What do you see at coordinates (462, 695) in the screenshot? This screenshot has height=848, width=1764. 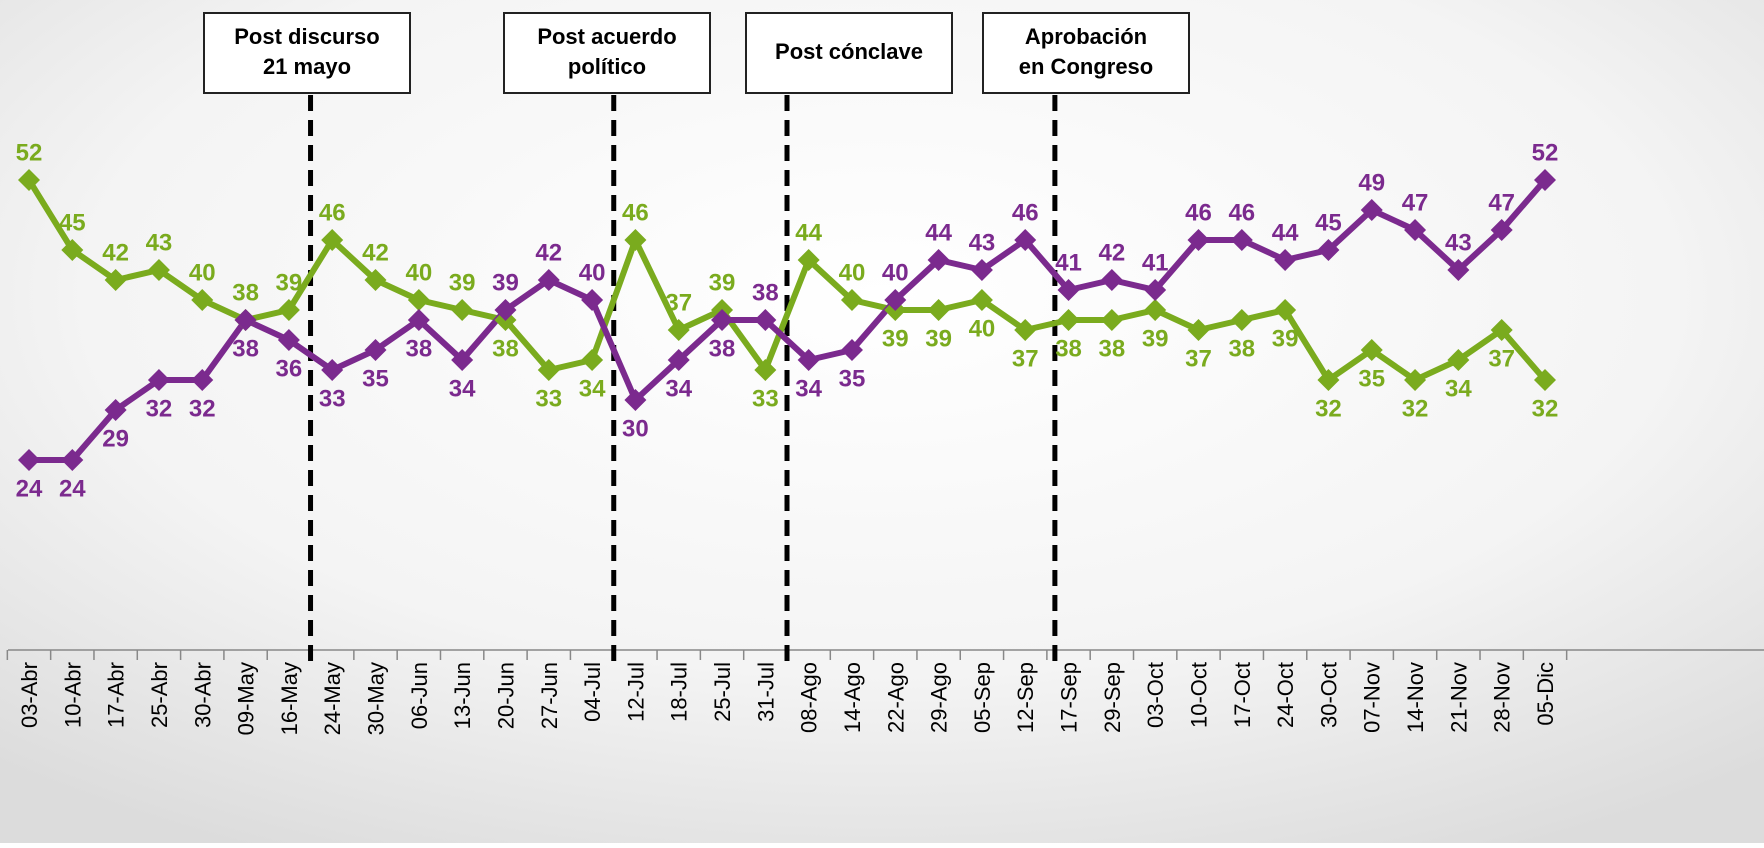 I see `x-tick-label: 13-Jun` at bounding box center [462, 695].